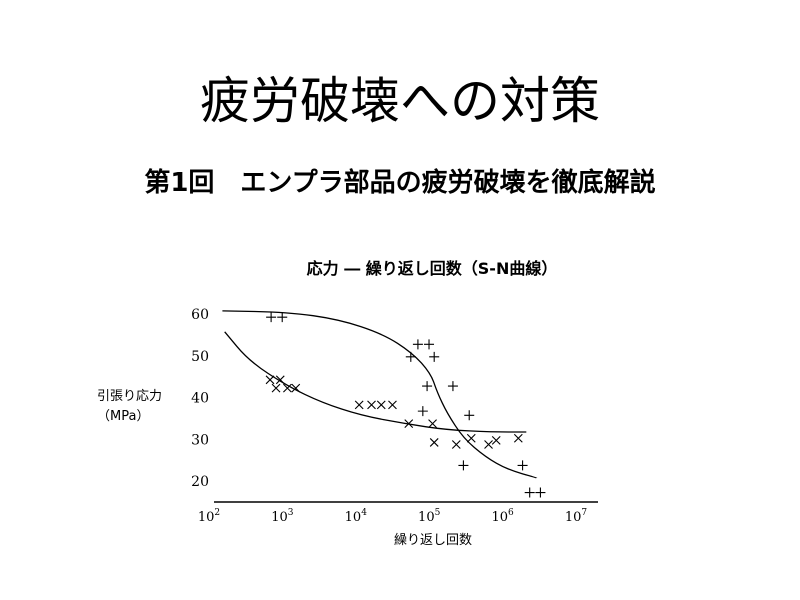  I want to click on sn-curve-plus, so click(380, 394).